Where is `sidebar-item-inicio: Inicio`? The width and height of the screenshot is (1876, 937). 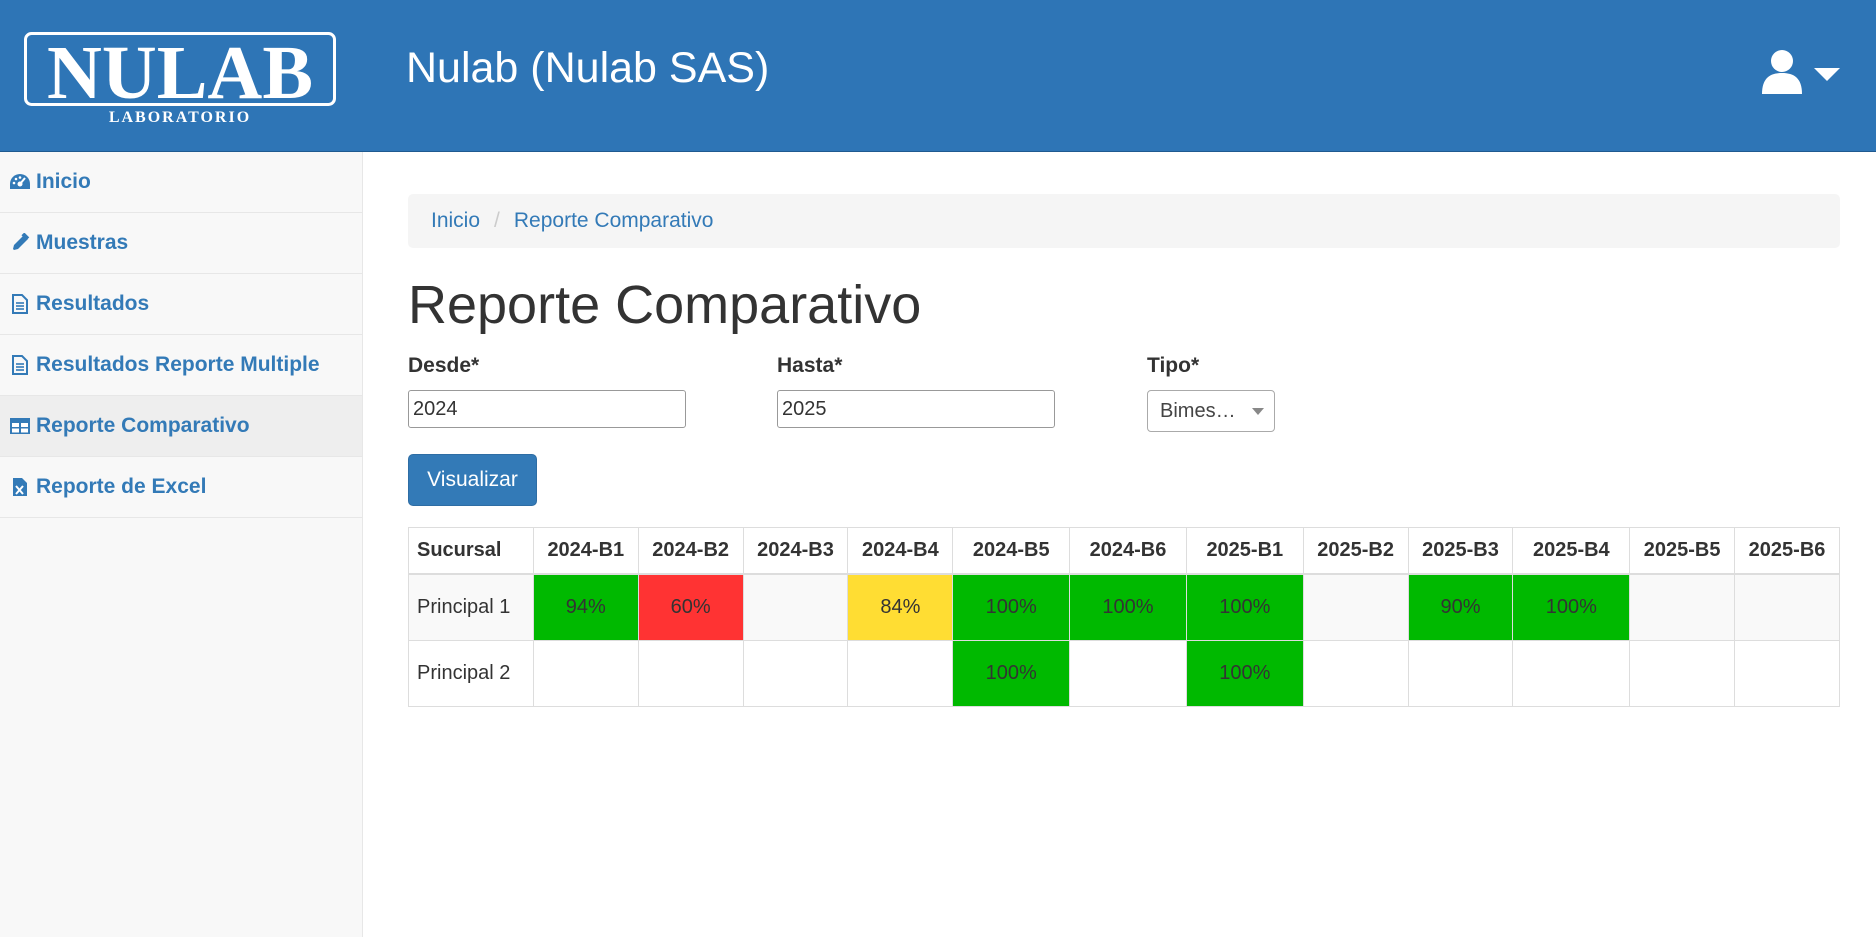
sidebar-item-inicio: Inicio is located at coordinates (181, 182).